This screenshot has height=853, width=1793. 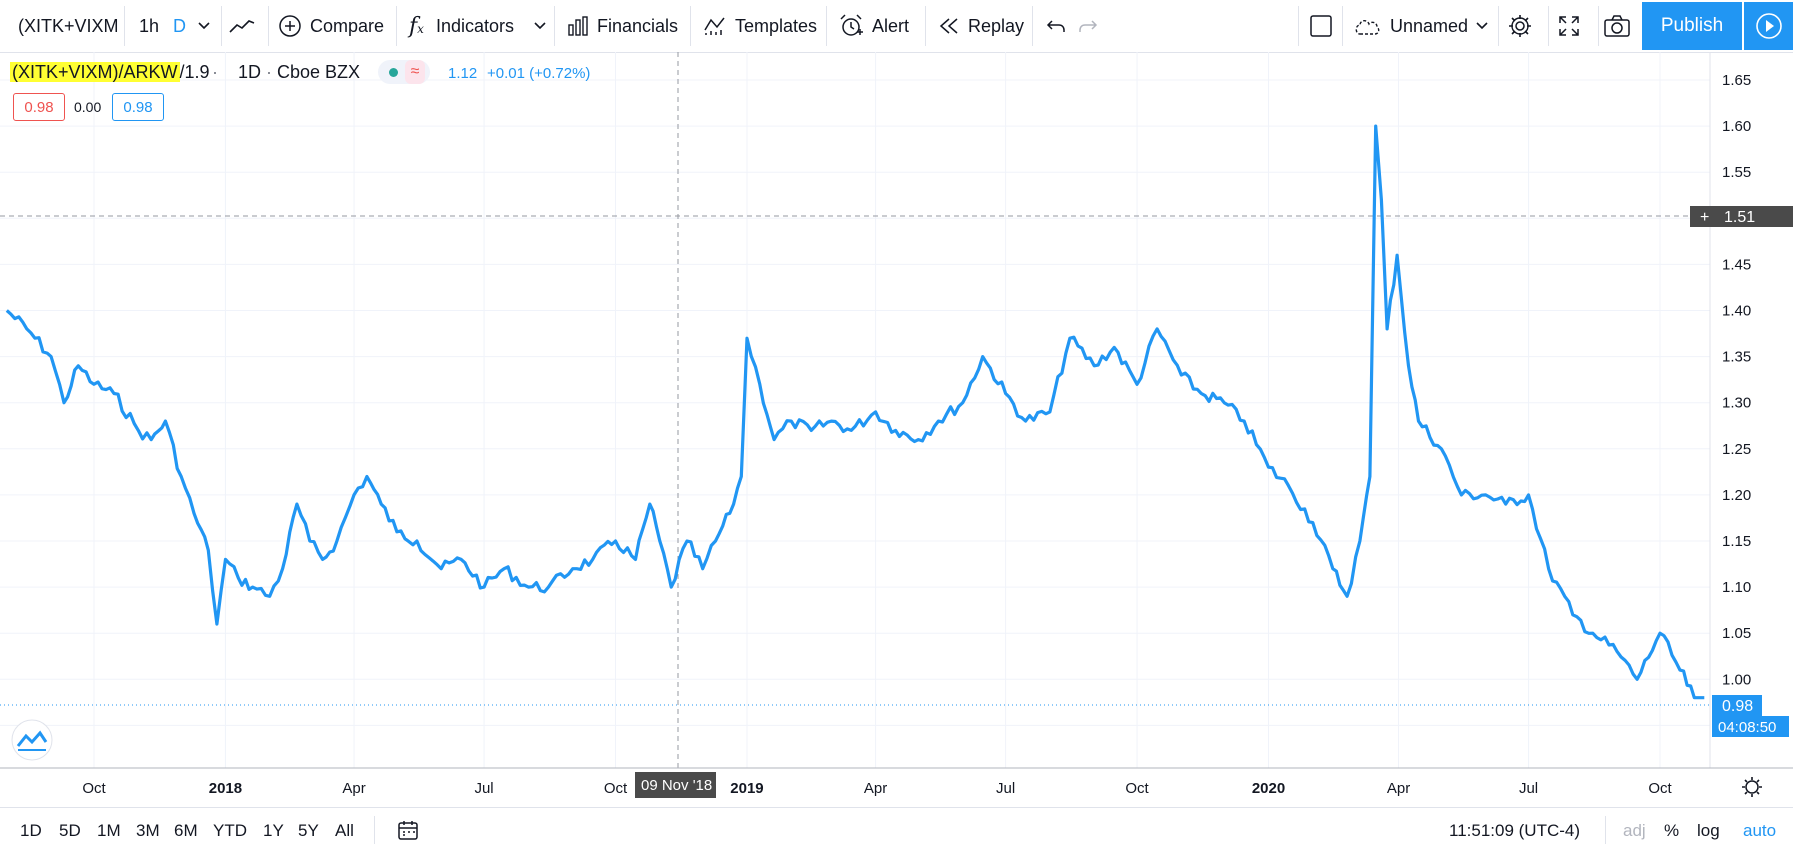 I want to click on cloud-icon, so click(x=1367, y=27).